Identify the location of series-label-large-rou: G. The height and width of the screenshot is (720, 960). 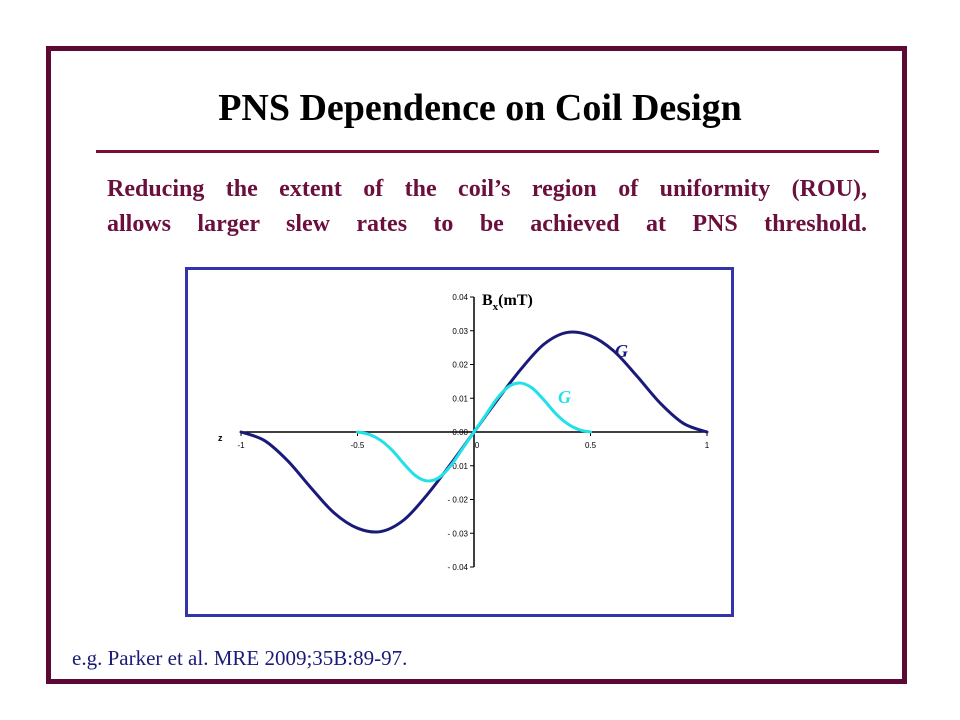
(621, 351).